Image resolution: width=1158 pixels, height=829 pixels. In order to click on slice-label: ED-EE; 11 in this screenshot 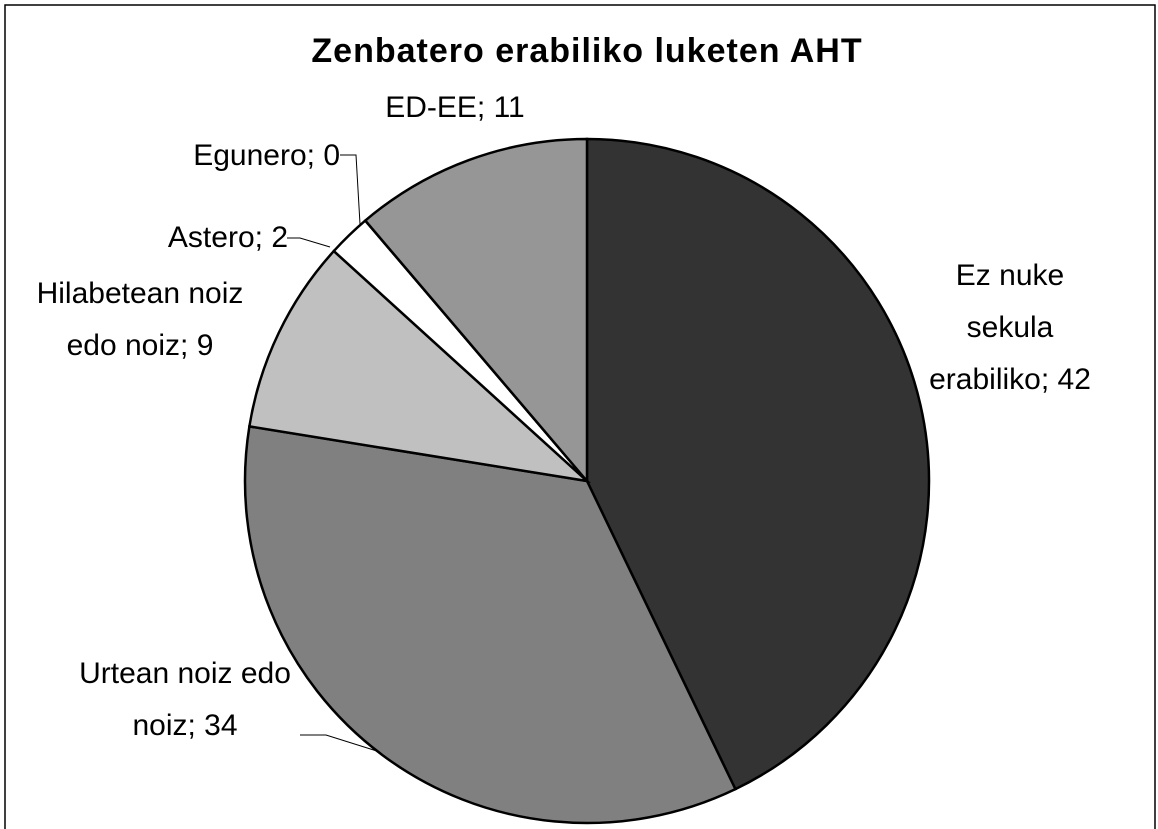, I will do `click(455, 108)`.